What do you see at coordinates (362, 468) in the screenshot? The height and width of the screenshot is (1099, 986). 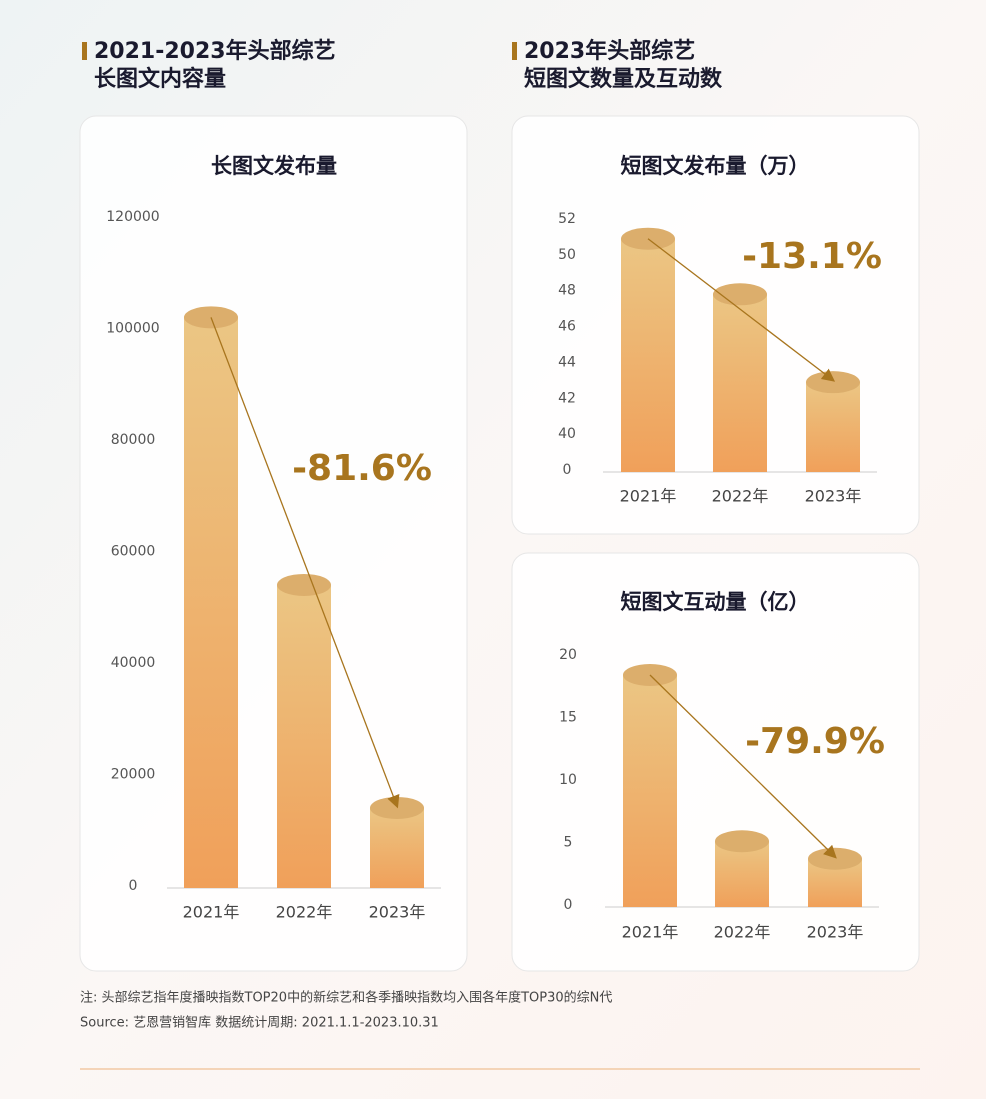 I see `annotation: -81.6%` at bounding box center [362, 468].